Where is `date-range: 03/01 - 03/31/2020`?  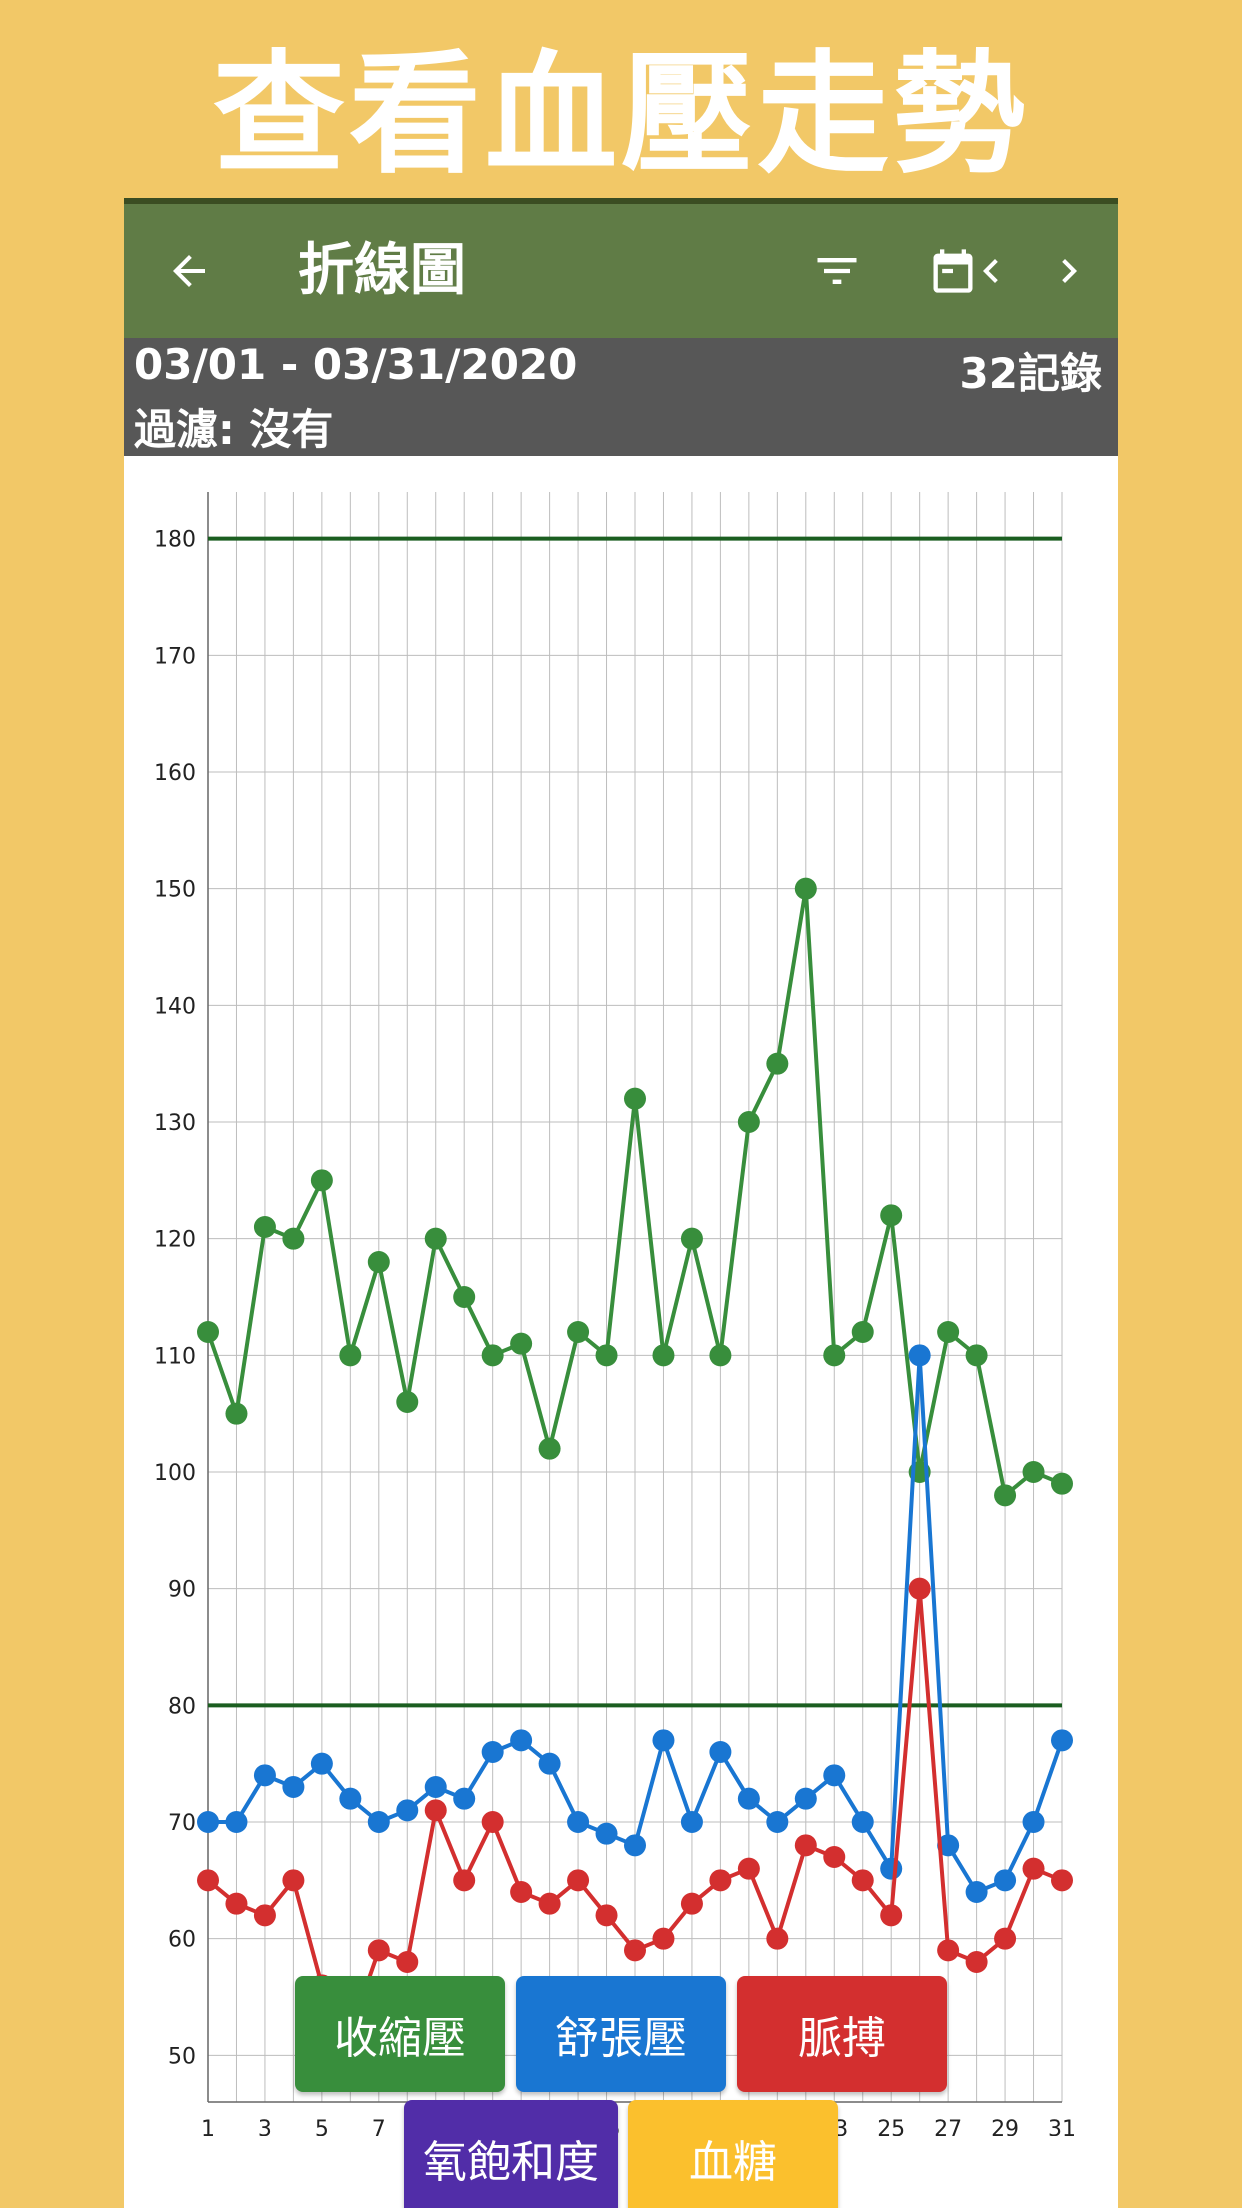 date-range: 03/01 - 03/31/2020 is located at coordinates (356, 364).